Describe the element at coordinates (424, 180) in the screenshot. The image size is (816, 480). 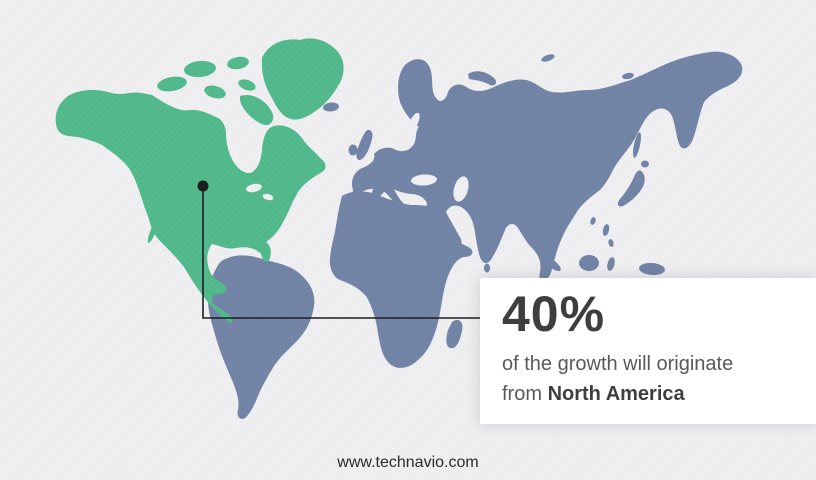
I see `black-sea` at that location.